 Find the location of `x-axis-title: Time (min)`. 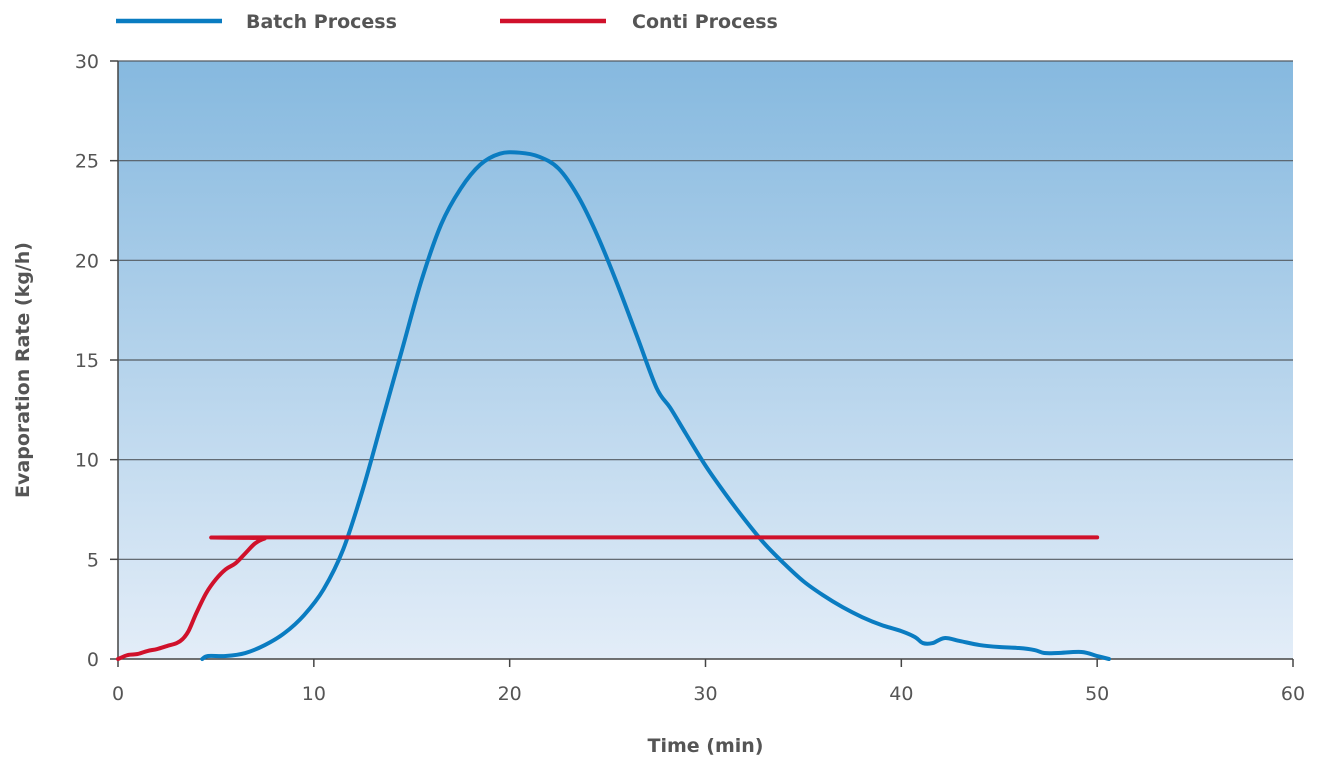

x-axis-title: Time (min) is located at coordinates (706, 746).